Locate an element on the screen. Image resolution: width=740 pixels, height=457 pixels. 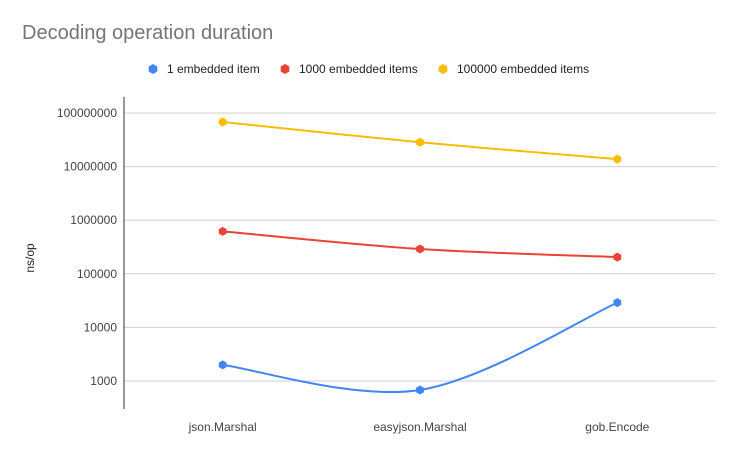
y-tick-label: 1000000 is located at coordinates (93, 220).